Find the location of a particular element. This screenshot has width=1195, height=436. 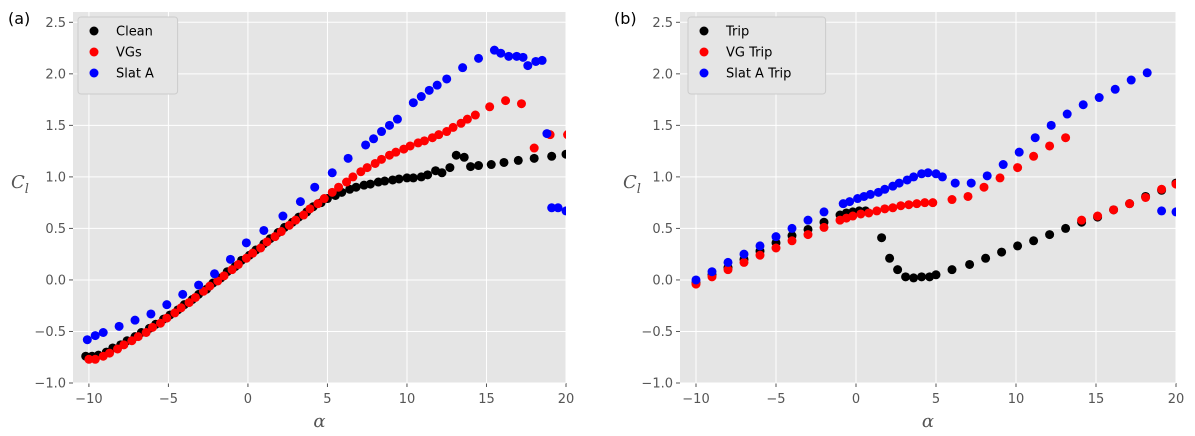

legend-label: VGs is located at coordinates (129, 53).